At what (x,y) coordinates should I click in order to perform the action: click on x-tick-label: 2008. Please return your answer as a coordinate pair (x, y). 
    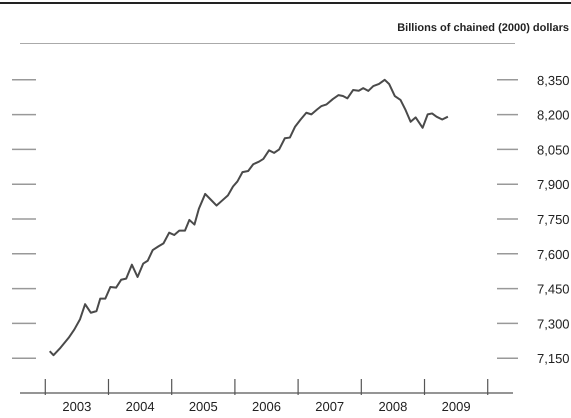
    Looking at the image, I should click on (393, 406).